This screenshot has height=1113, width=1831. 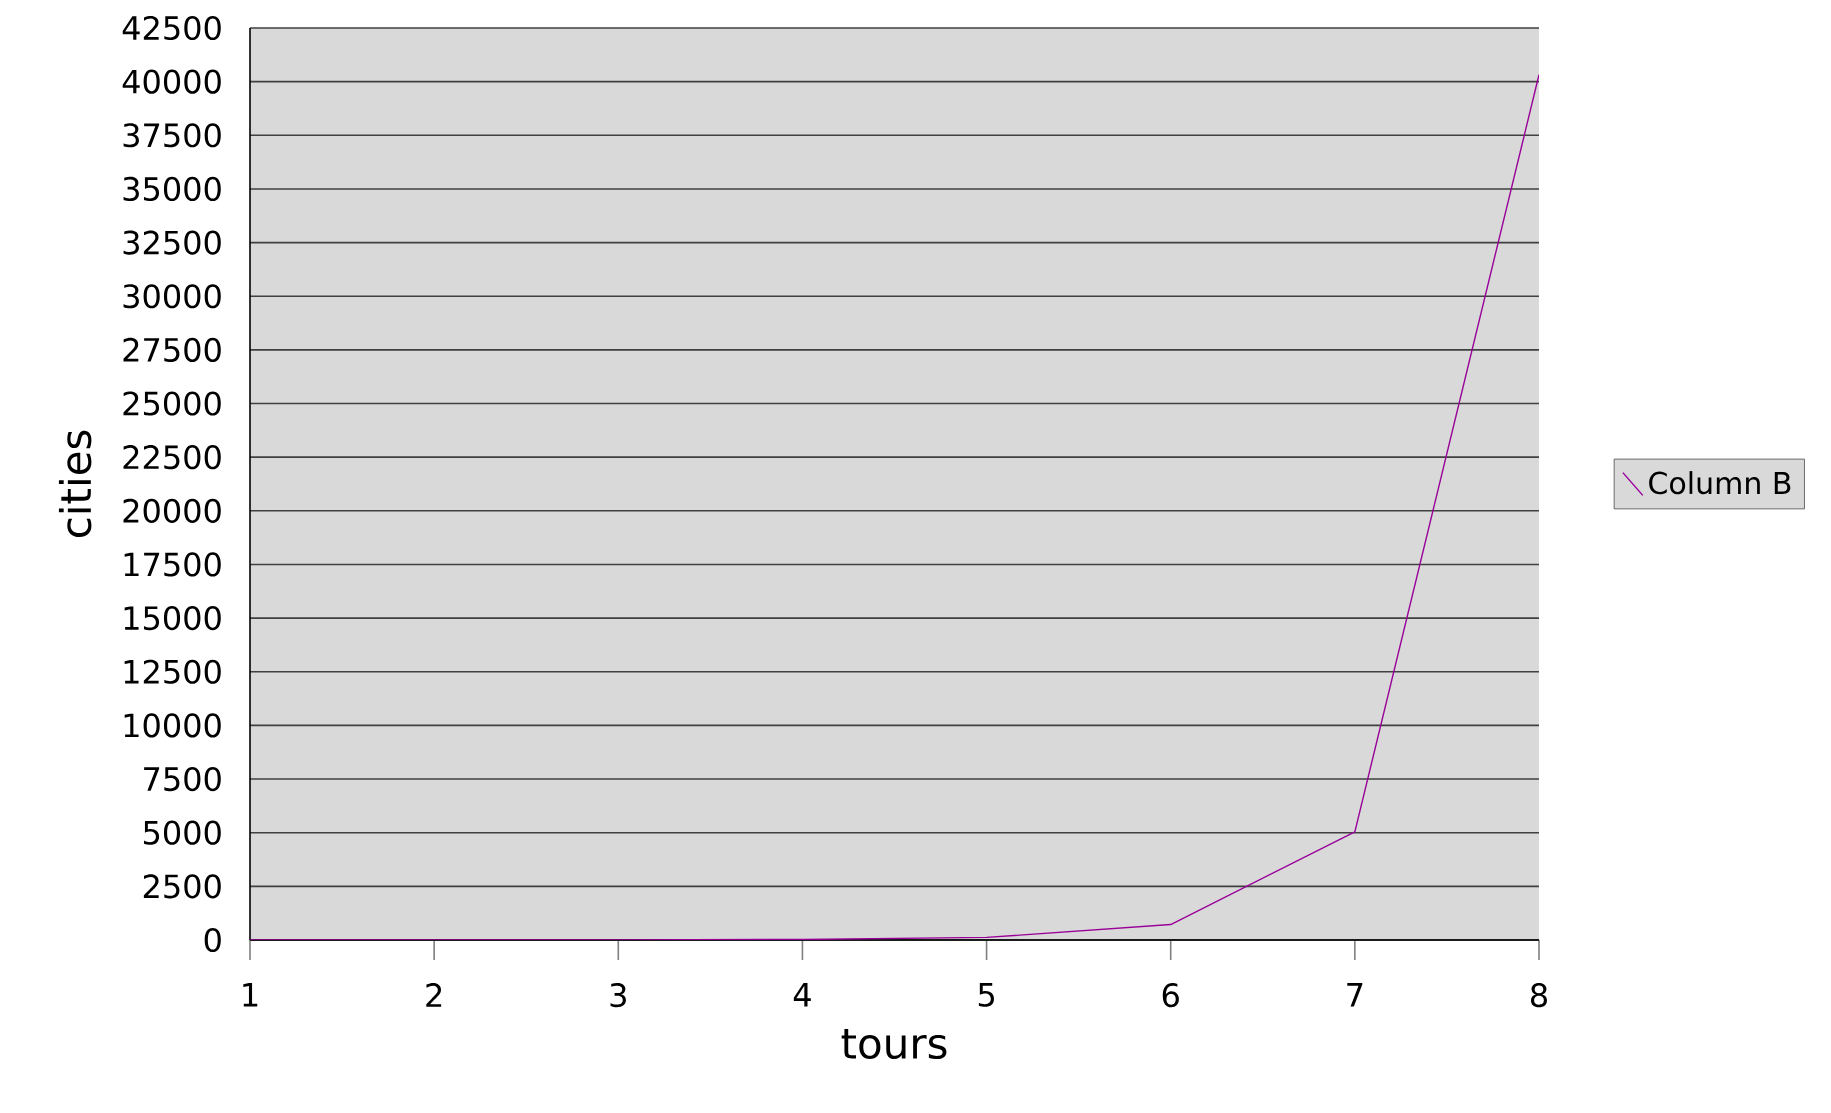 I want to click on y-tick-label: 2500, so click(x=182, y=886).